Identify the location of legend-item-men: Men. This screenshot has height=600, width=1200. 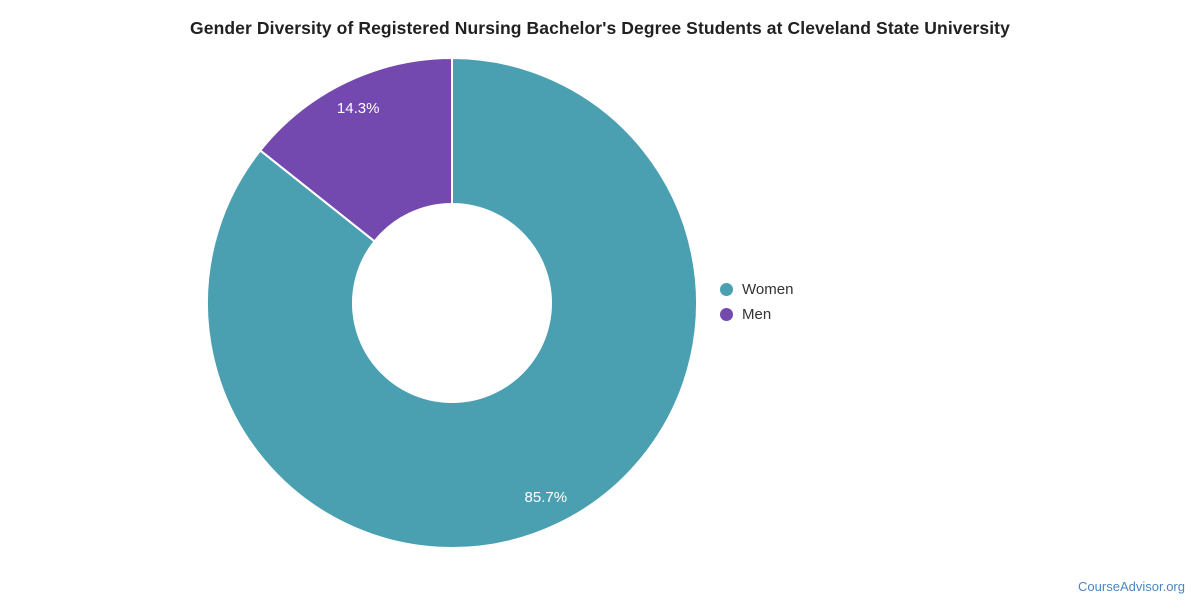
(756, 314).